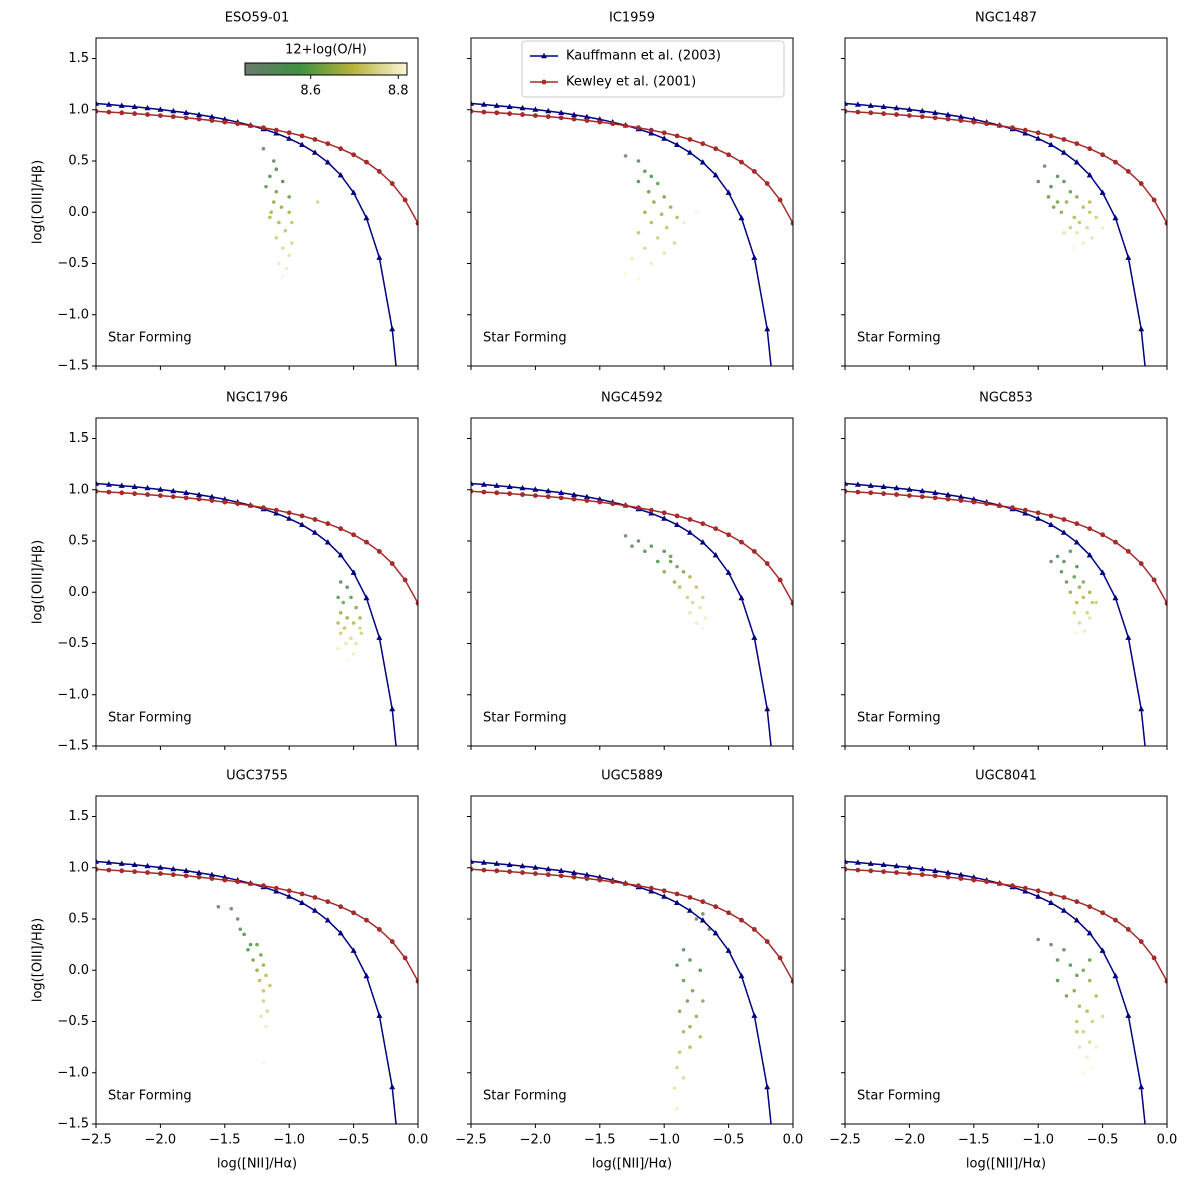 The height and width of the screenshot is (1195, 1200). What do you see at coordinates (354, 1140) in the screenshot?
I see `x-tick-label: −0.5` at bounding box center [354, 1140].